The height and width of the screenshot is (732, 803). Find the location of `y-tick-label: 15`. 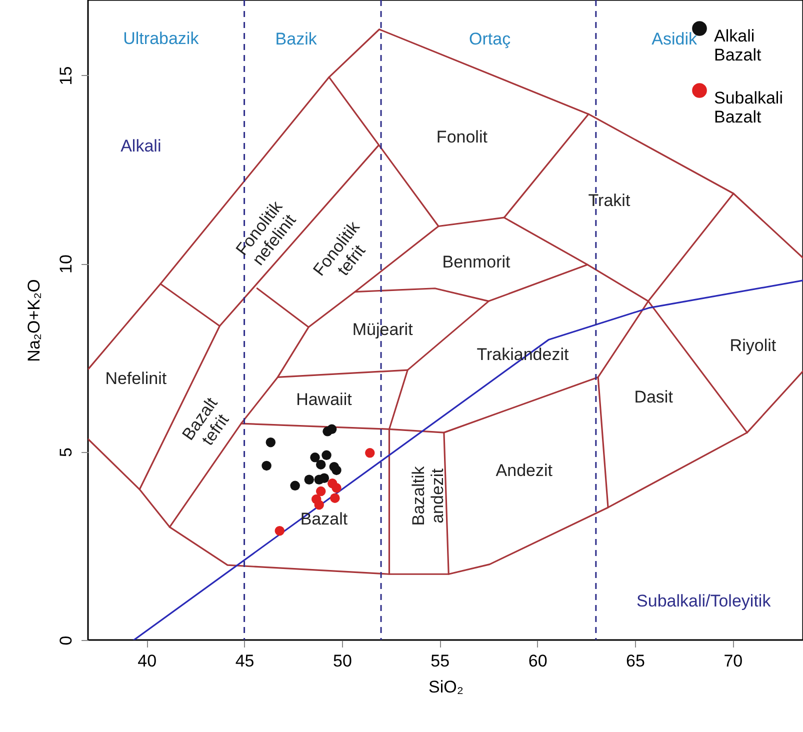

y-tick-label: 15 is located at coordinates (66, 76).